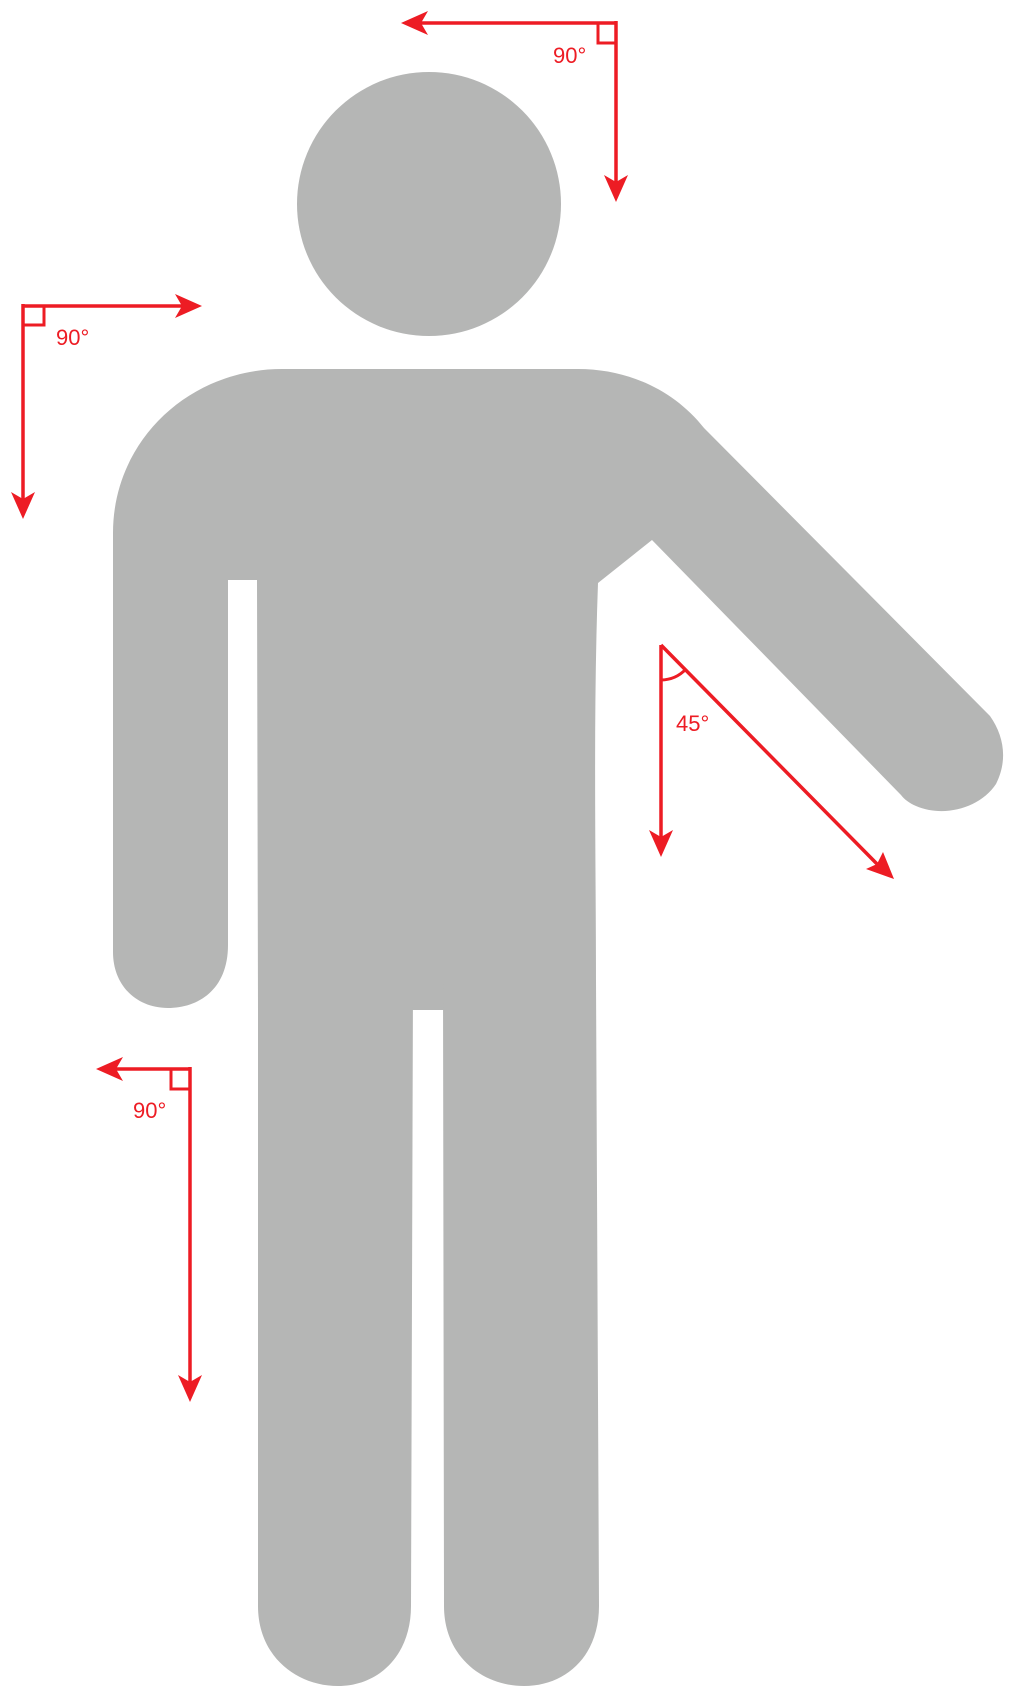 This screenshot has height=1687, width=1009. Describe the element at coordinates (880, 865) in the screenshot. I see `arm-diagonal-arrowhead` at that location.